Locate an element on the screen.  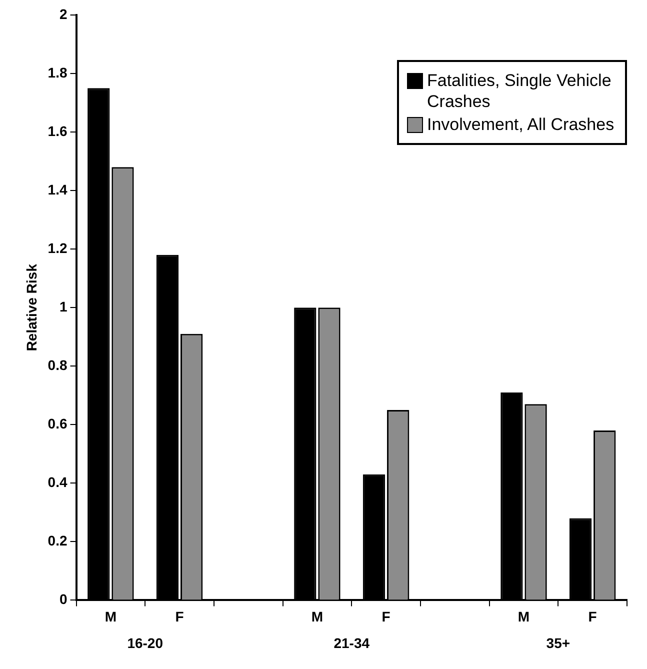
y-tick-label: 0 is located at coordinates (63, 599).